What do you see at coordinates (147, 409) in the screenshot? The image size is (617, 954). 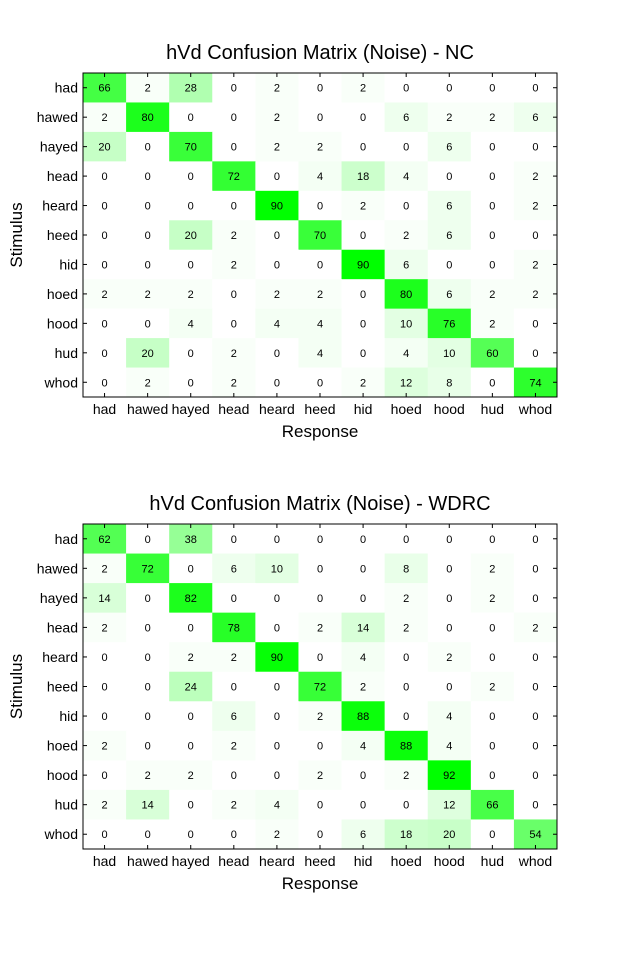 I see `x-tick-label: hawed` at bounding box center [147, 409].